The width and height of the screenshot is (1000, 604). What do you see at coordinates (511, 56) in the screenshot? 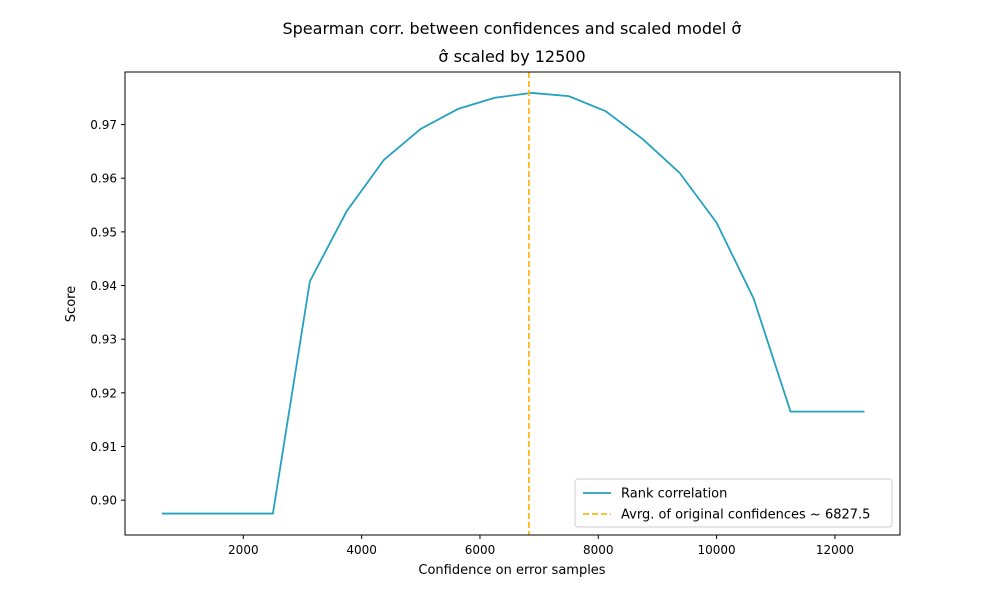
I see `chart-subtitle: σ̂ scaled by 12500` at bounding box center [511, 56].